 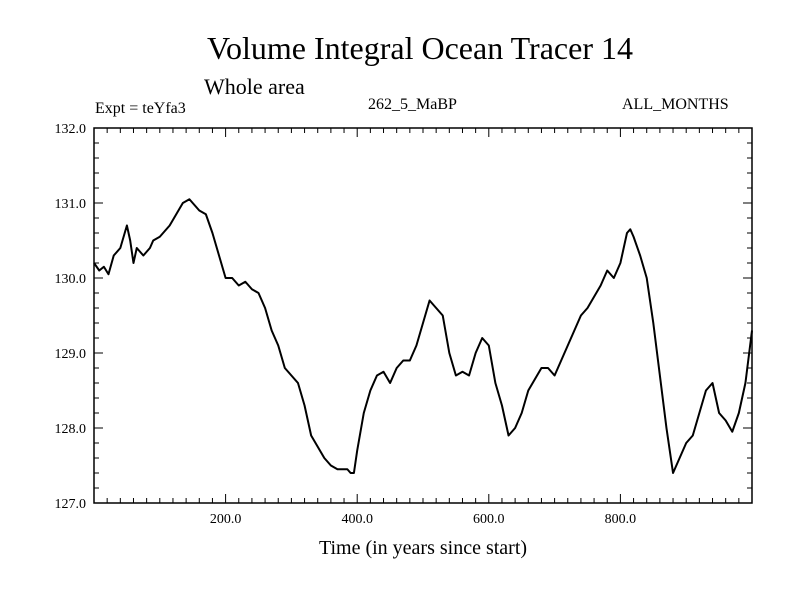 What do you see at coordinates (675, 104) in the screenshot?
I see `months-label: ALL_MONTHS` at bounding box center [675, 104].